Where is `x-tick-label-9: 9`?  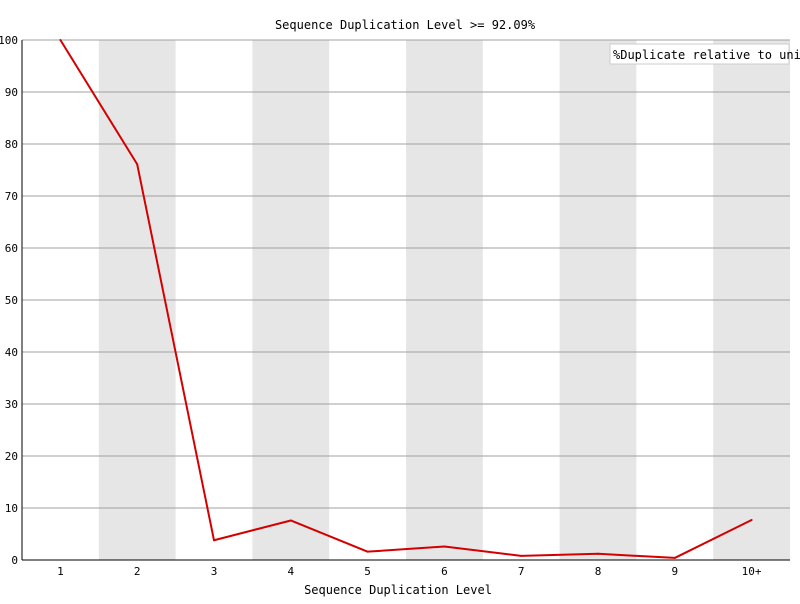
x-tick-label-9: 9 is located at coordinates (674, 571).